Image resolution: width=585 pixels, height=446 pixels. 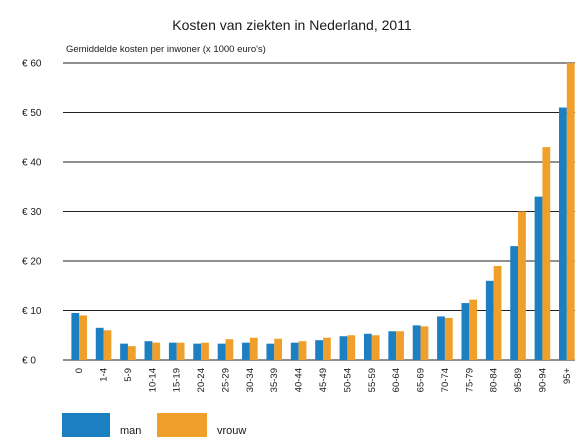 I want to click on y-axis-ticks: € 0 € 10 € 20 € 30 € 40 € 50 € 60, so click(x=32, y=213).